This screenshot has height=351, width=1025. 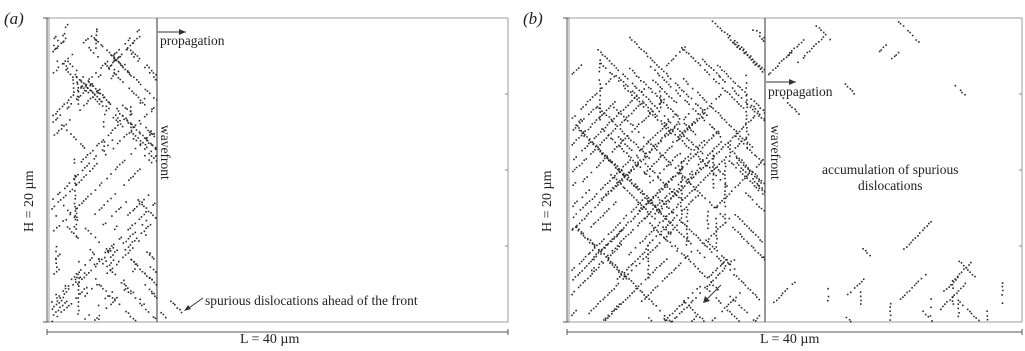 What do you see at coordinates (706, 299) in the screenshot?
I see `panel-b-pointer-arrow-head` at bounding box center [706, 299].